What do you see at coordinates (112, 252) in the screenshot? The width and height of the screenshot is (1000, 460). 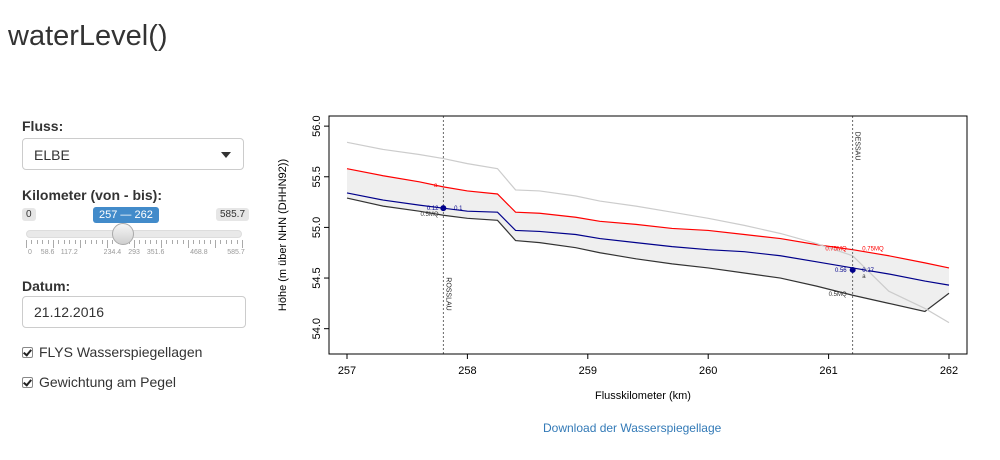 I see `slider-tick-label: 234.4` at bounding box center [112, 252].